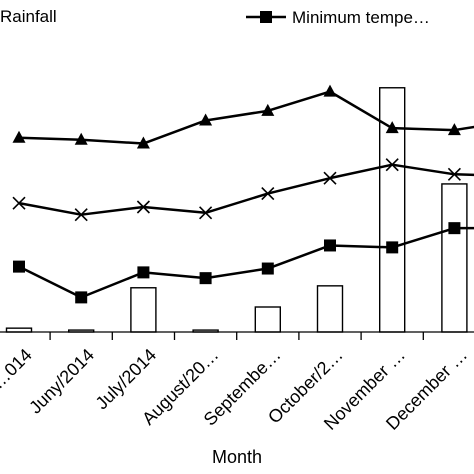 The height and width of the screenshot is (474, 474). I want to click on x-axis-ticks, so click(236, 336).